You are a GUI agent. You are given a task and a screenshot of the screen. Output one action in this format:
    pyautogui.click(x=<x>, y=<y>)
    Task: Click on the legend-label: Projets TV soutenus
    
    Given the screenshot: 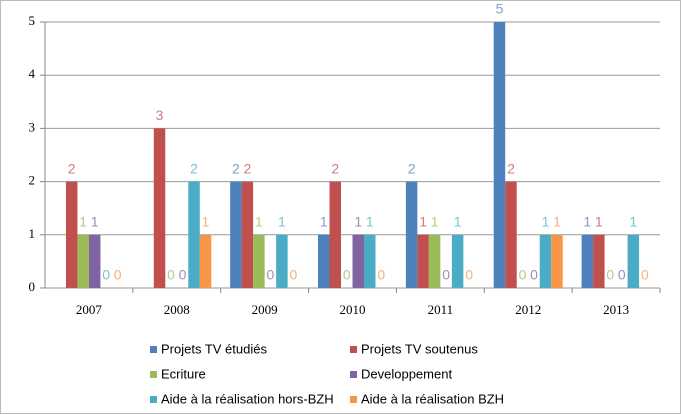 What is the action you would take?
    pyautogui.click(x=419, y=348)
    